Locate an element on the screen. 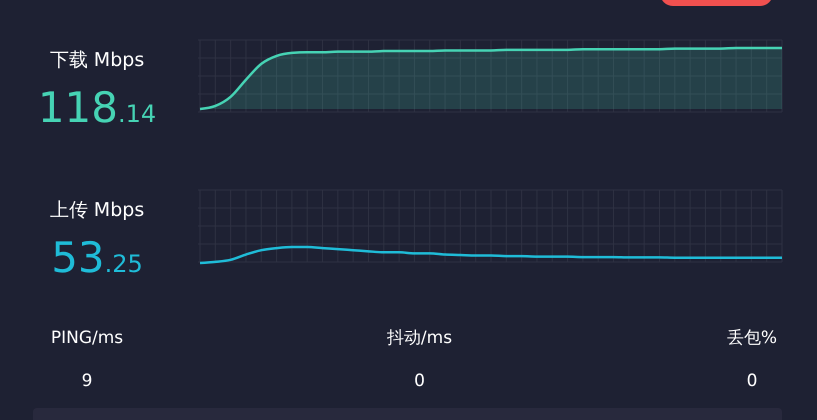 The image size is (817, 420). category-label: PING/ms is located at coordinates (87, 338).